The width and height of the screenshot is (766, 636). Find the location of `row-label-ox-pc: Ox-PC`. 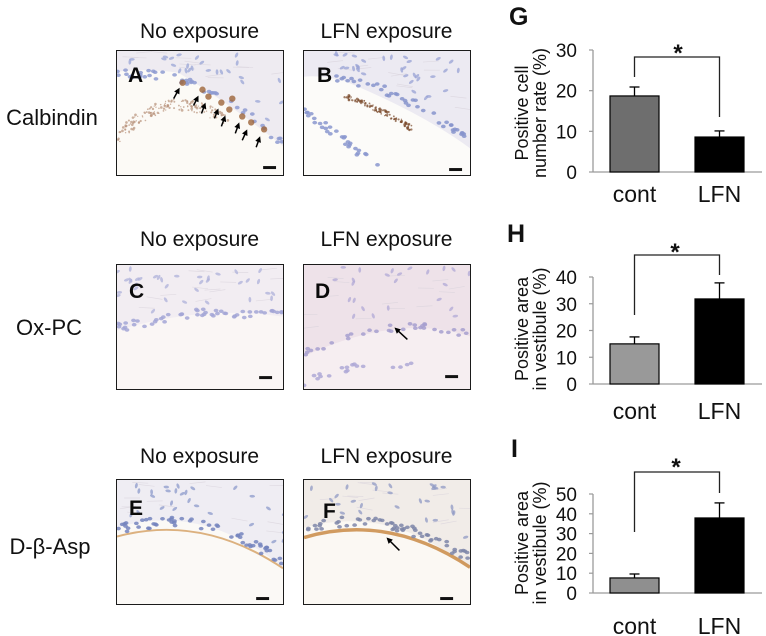

row-label-ox-pc: Ox-PC is located at coordinates (49, 327).